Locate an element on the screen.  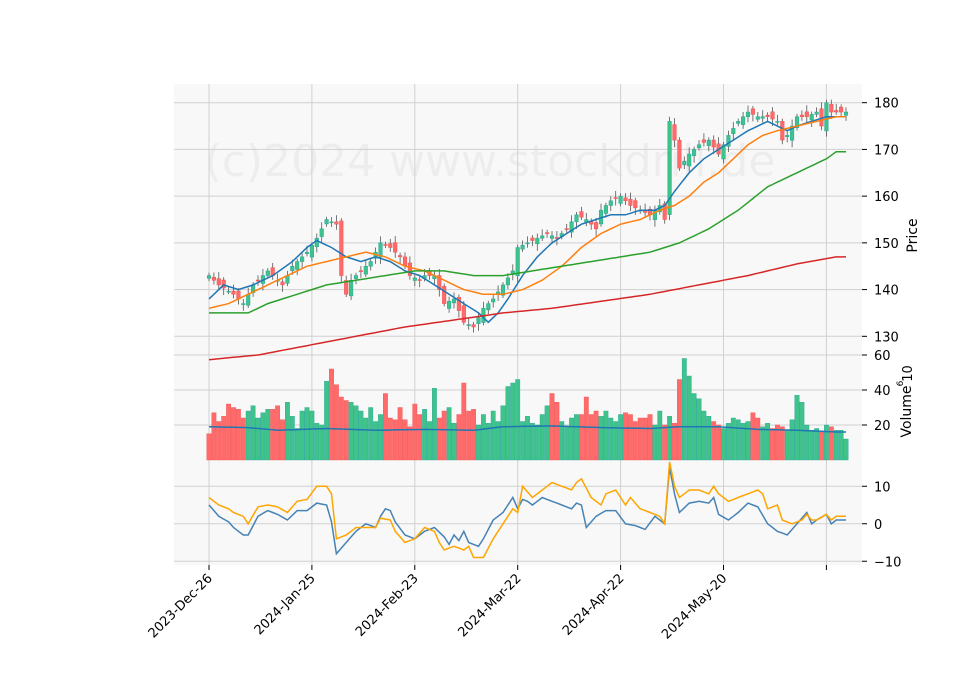
price-tick-label: 170 is located at coordinates (886, 150).